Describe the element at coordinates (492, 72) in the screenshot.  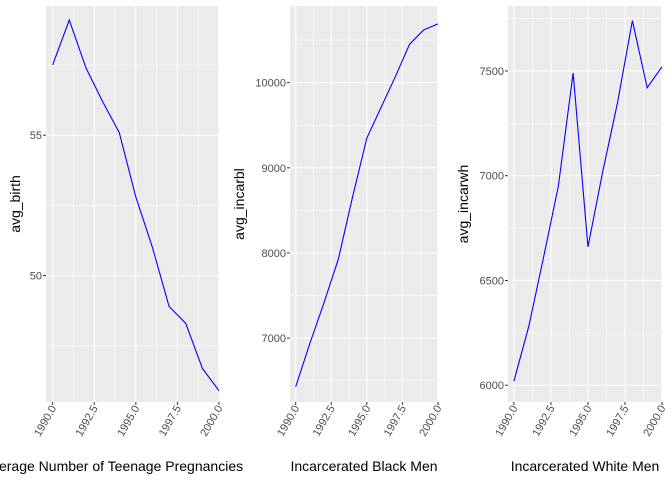
I see `y-tick-label: 7500` at that location.